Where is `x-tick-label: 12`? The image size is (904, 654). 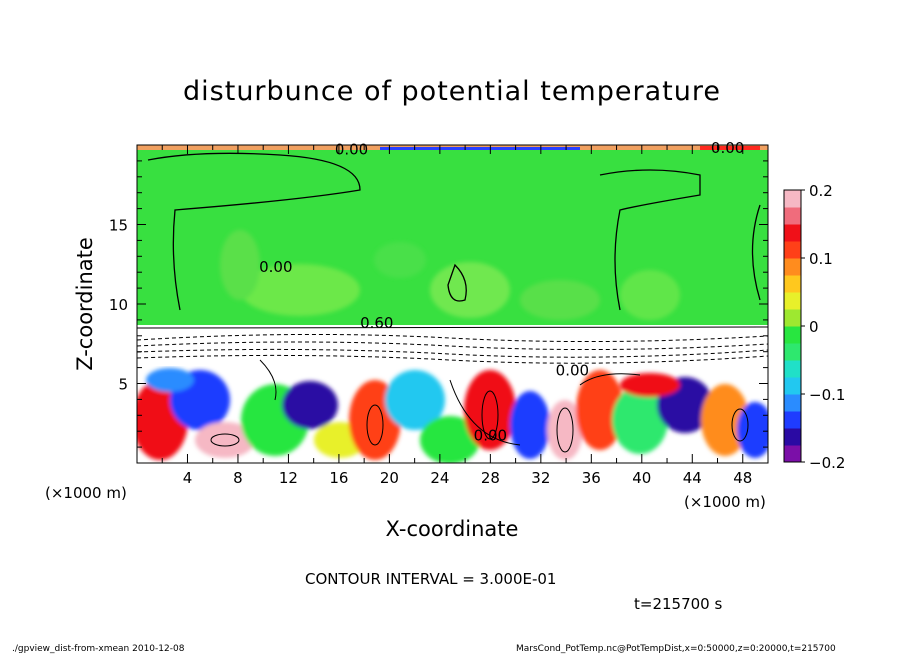 x-tick-label: 12 is located at coordinates (288, 478).